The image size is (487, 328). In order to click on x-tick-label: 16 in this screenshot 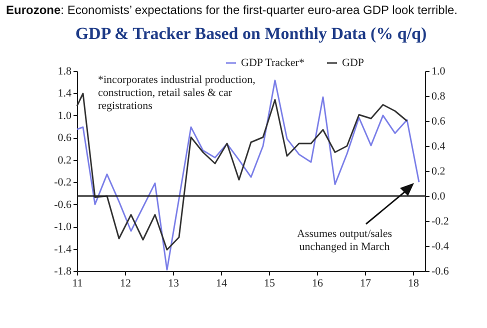, I will do `click(318, 284)`.